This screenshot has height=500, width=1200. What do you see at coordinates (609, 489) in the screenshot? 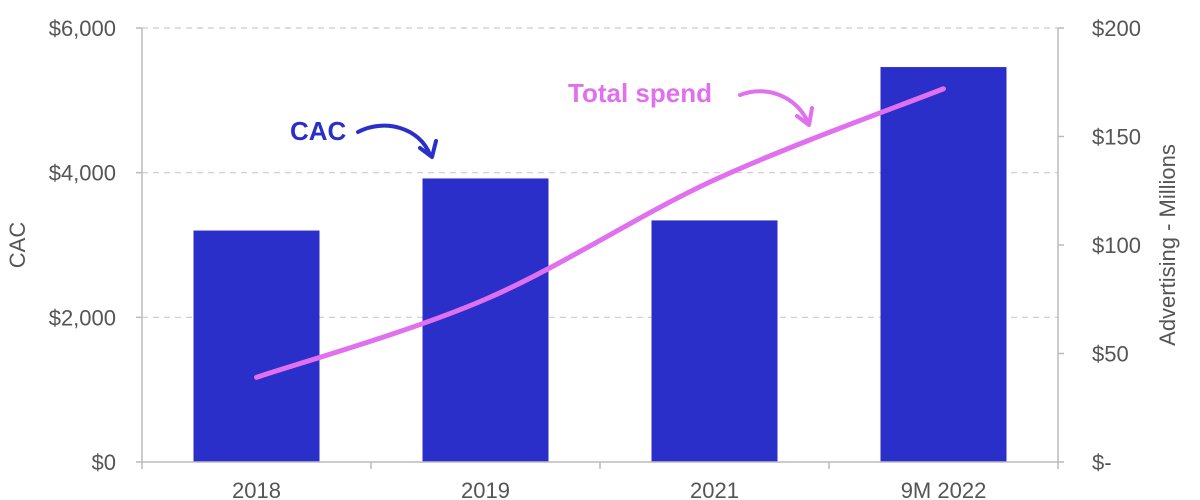
I see `x-axis-ticks: 2018 2019 2021 9M 2022` at bounding box center [609, 489].